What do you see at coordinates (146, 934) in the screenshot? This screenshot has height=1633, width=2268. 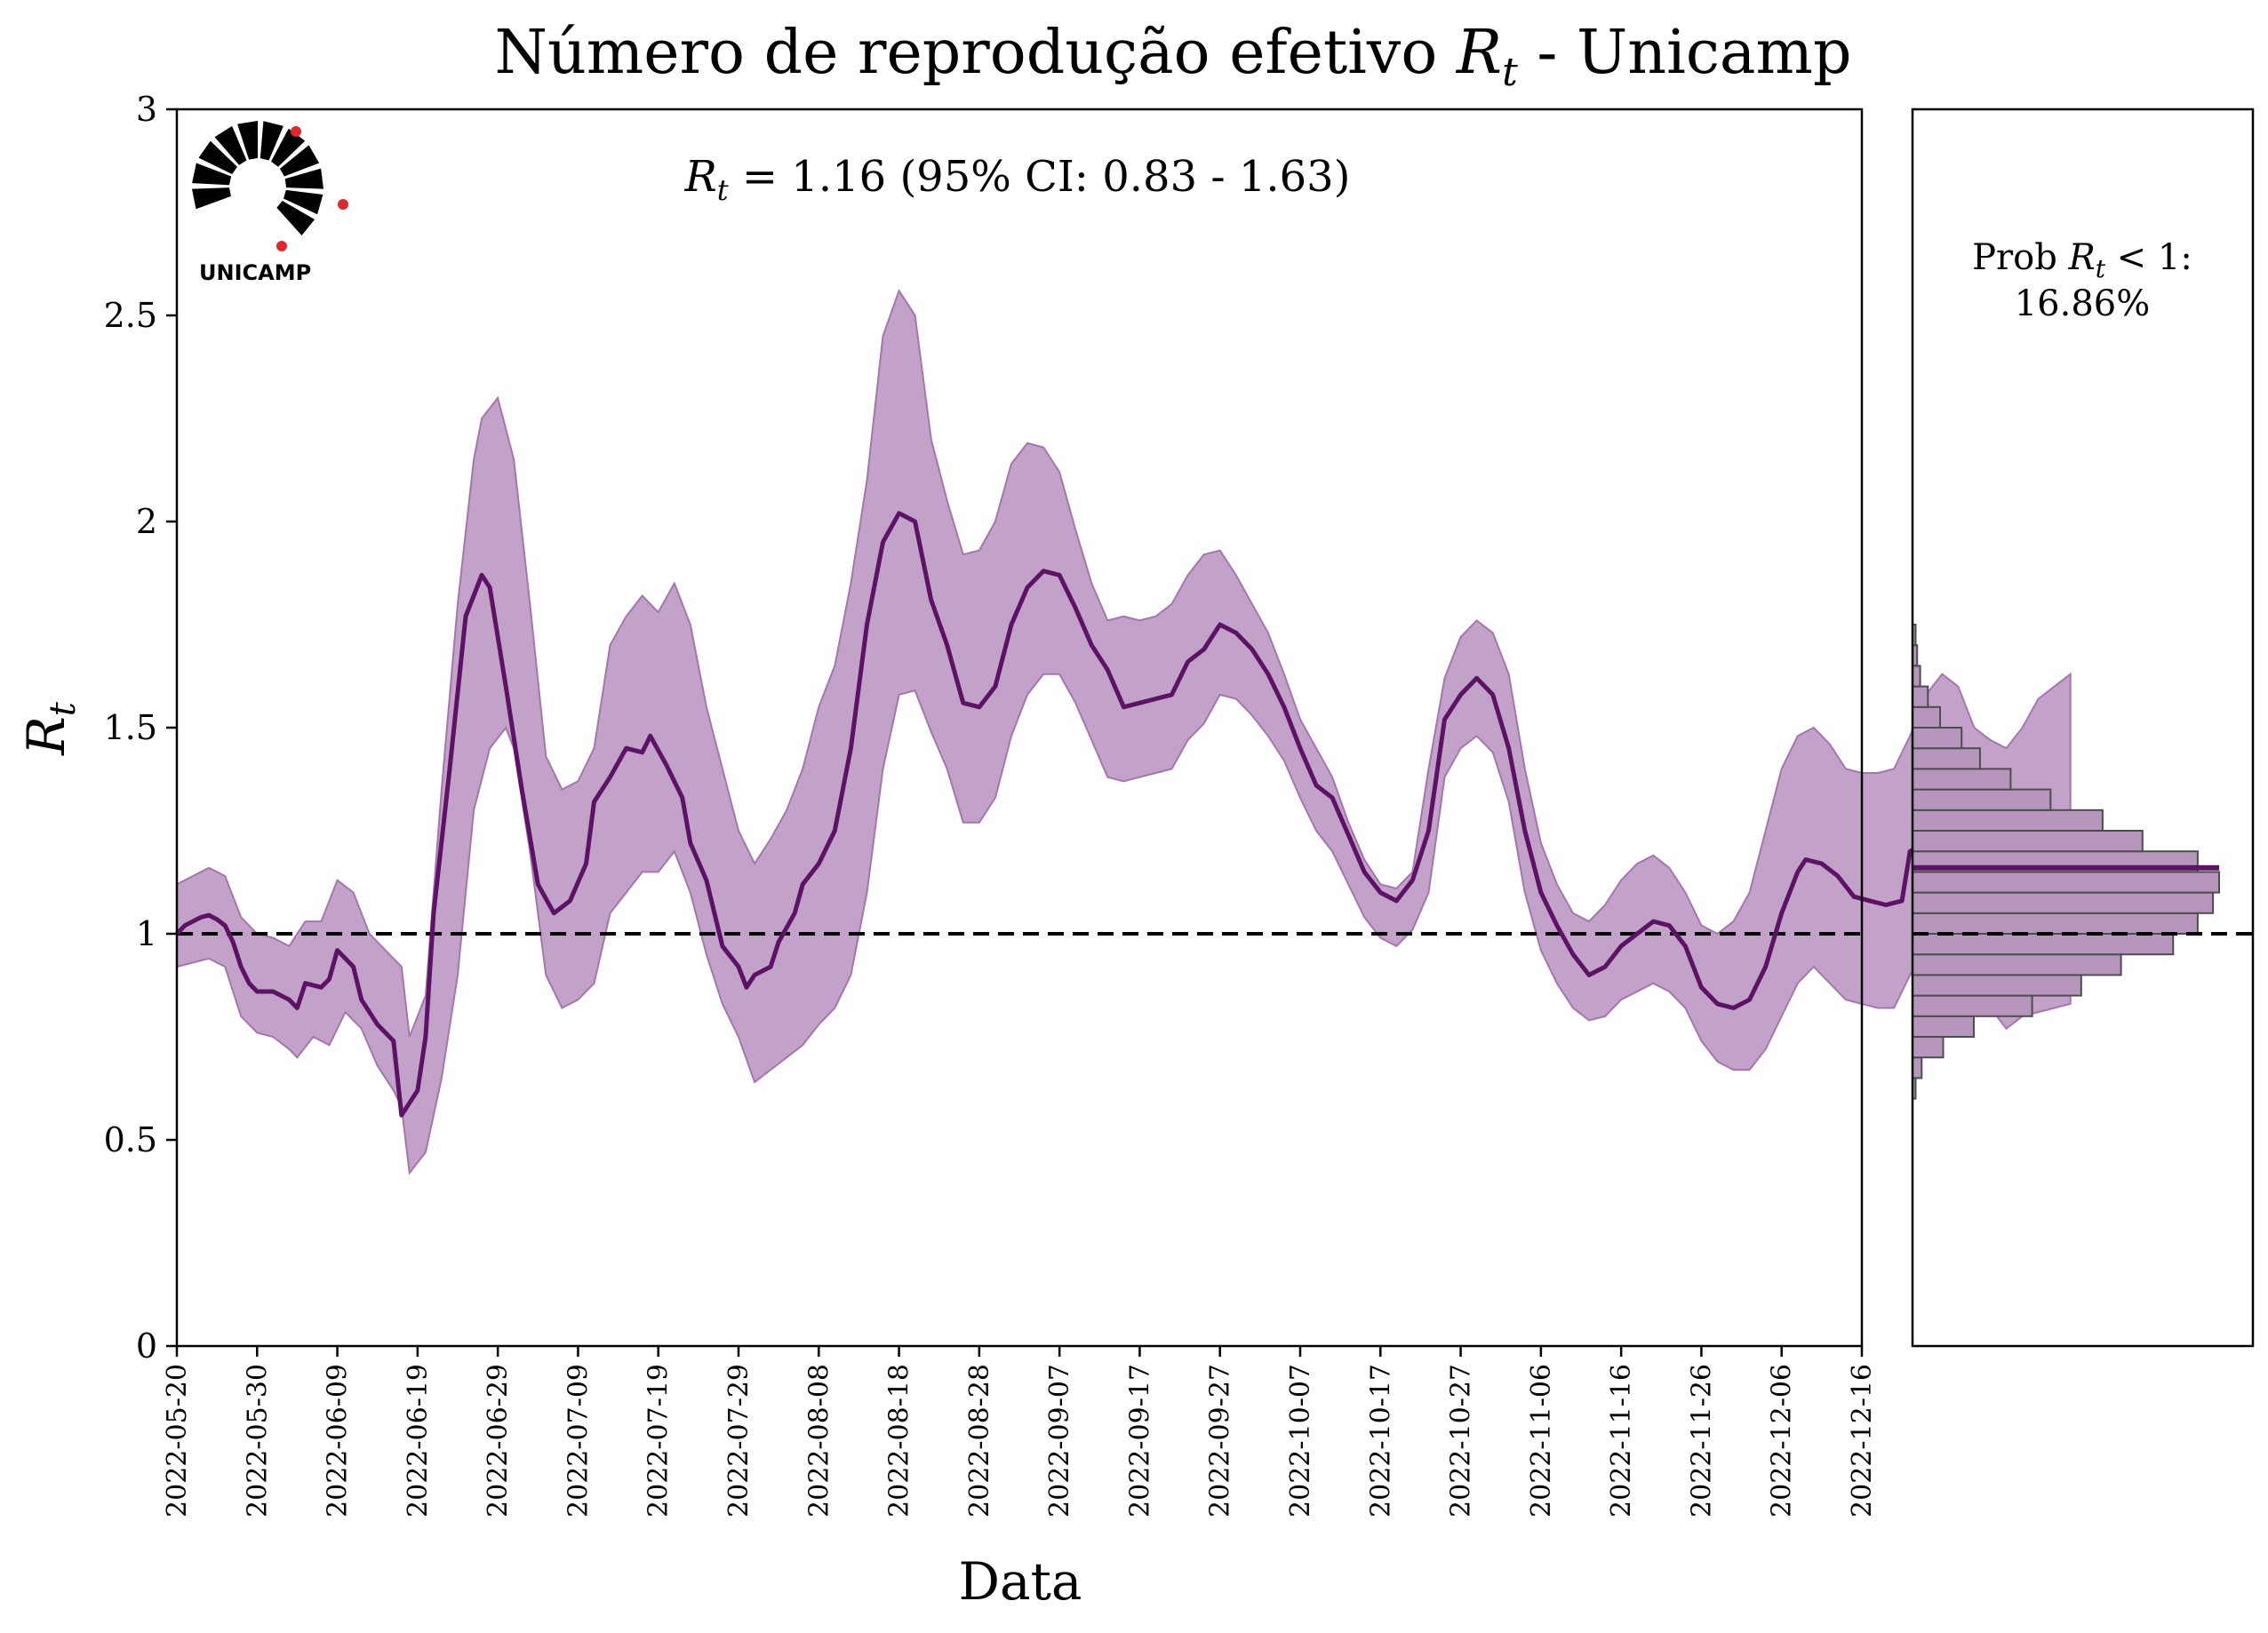 I see `y-tick-label: 1` at bounding box center [146, 934].